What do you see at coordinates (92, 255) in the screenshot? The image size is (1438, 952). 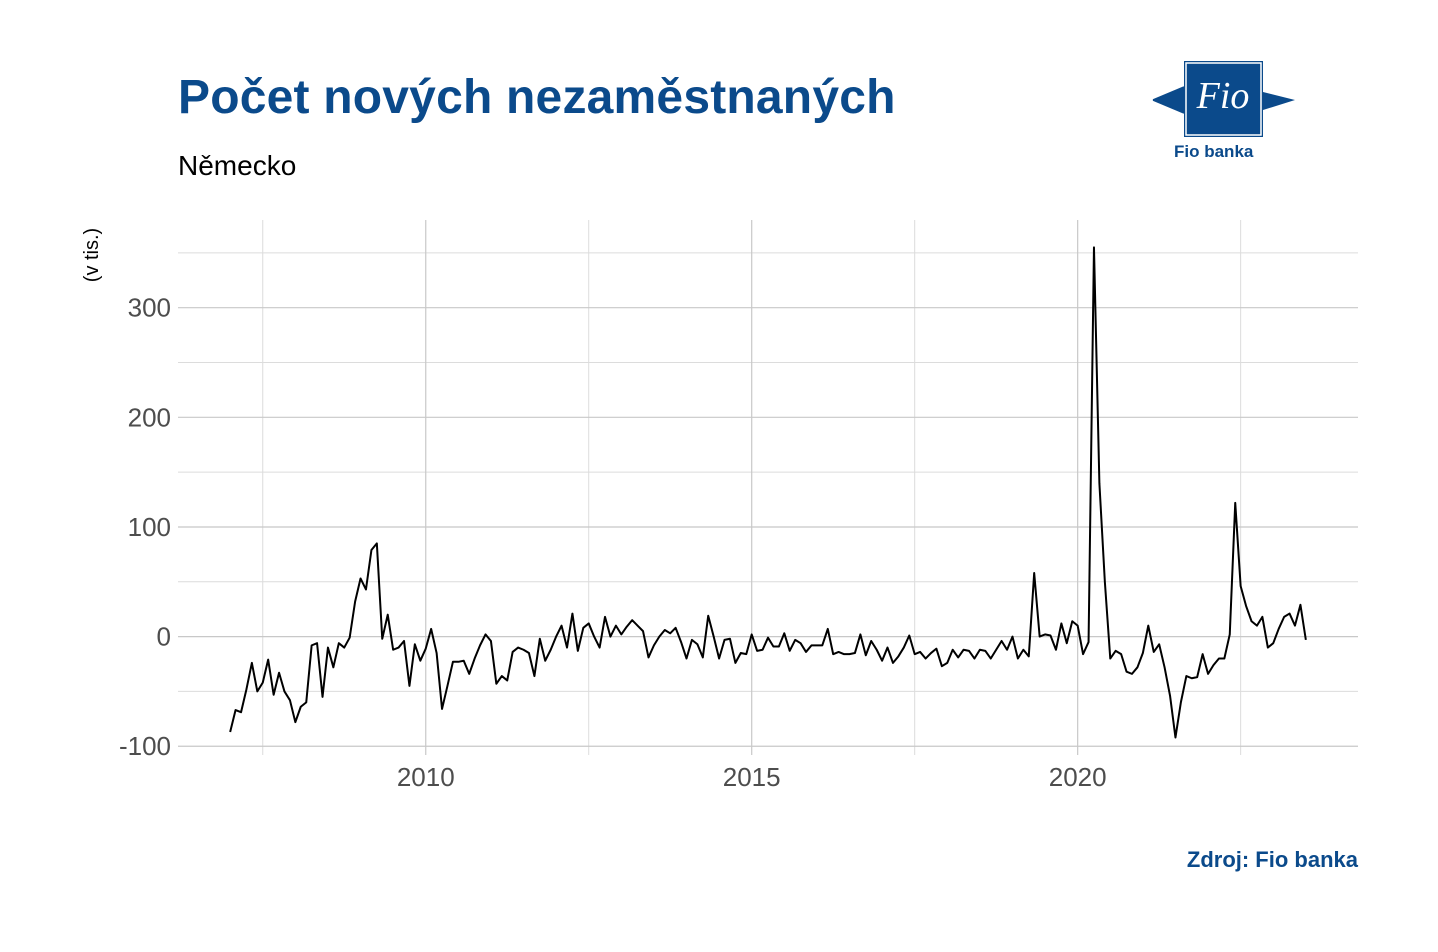 I see `y-axis-label: (v tis.)` at bounding box center [92, 255].